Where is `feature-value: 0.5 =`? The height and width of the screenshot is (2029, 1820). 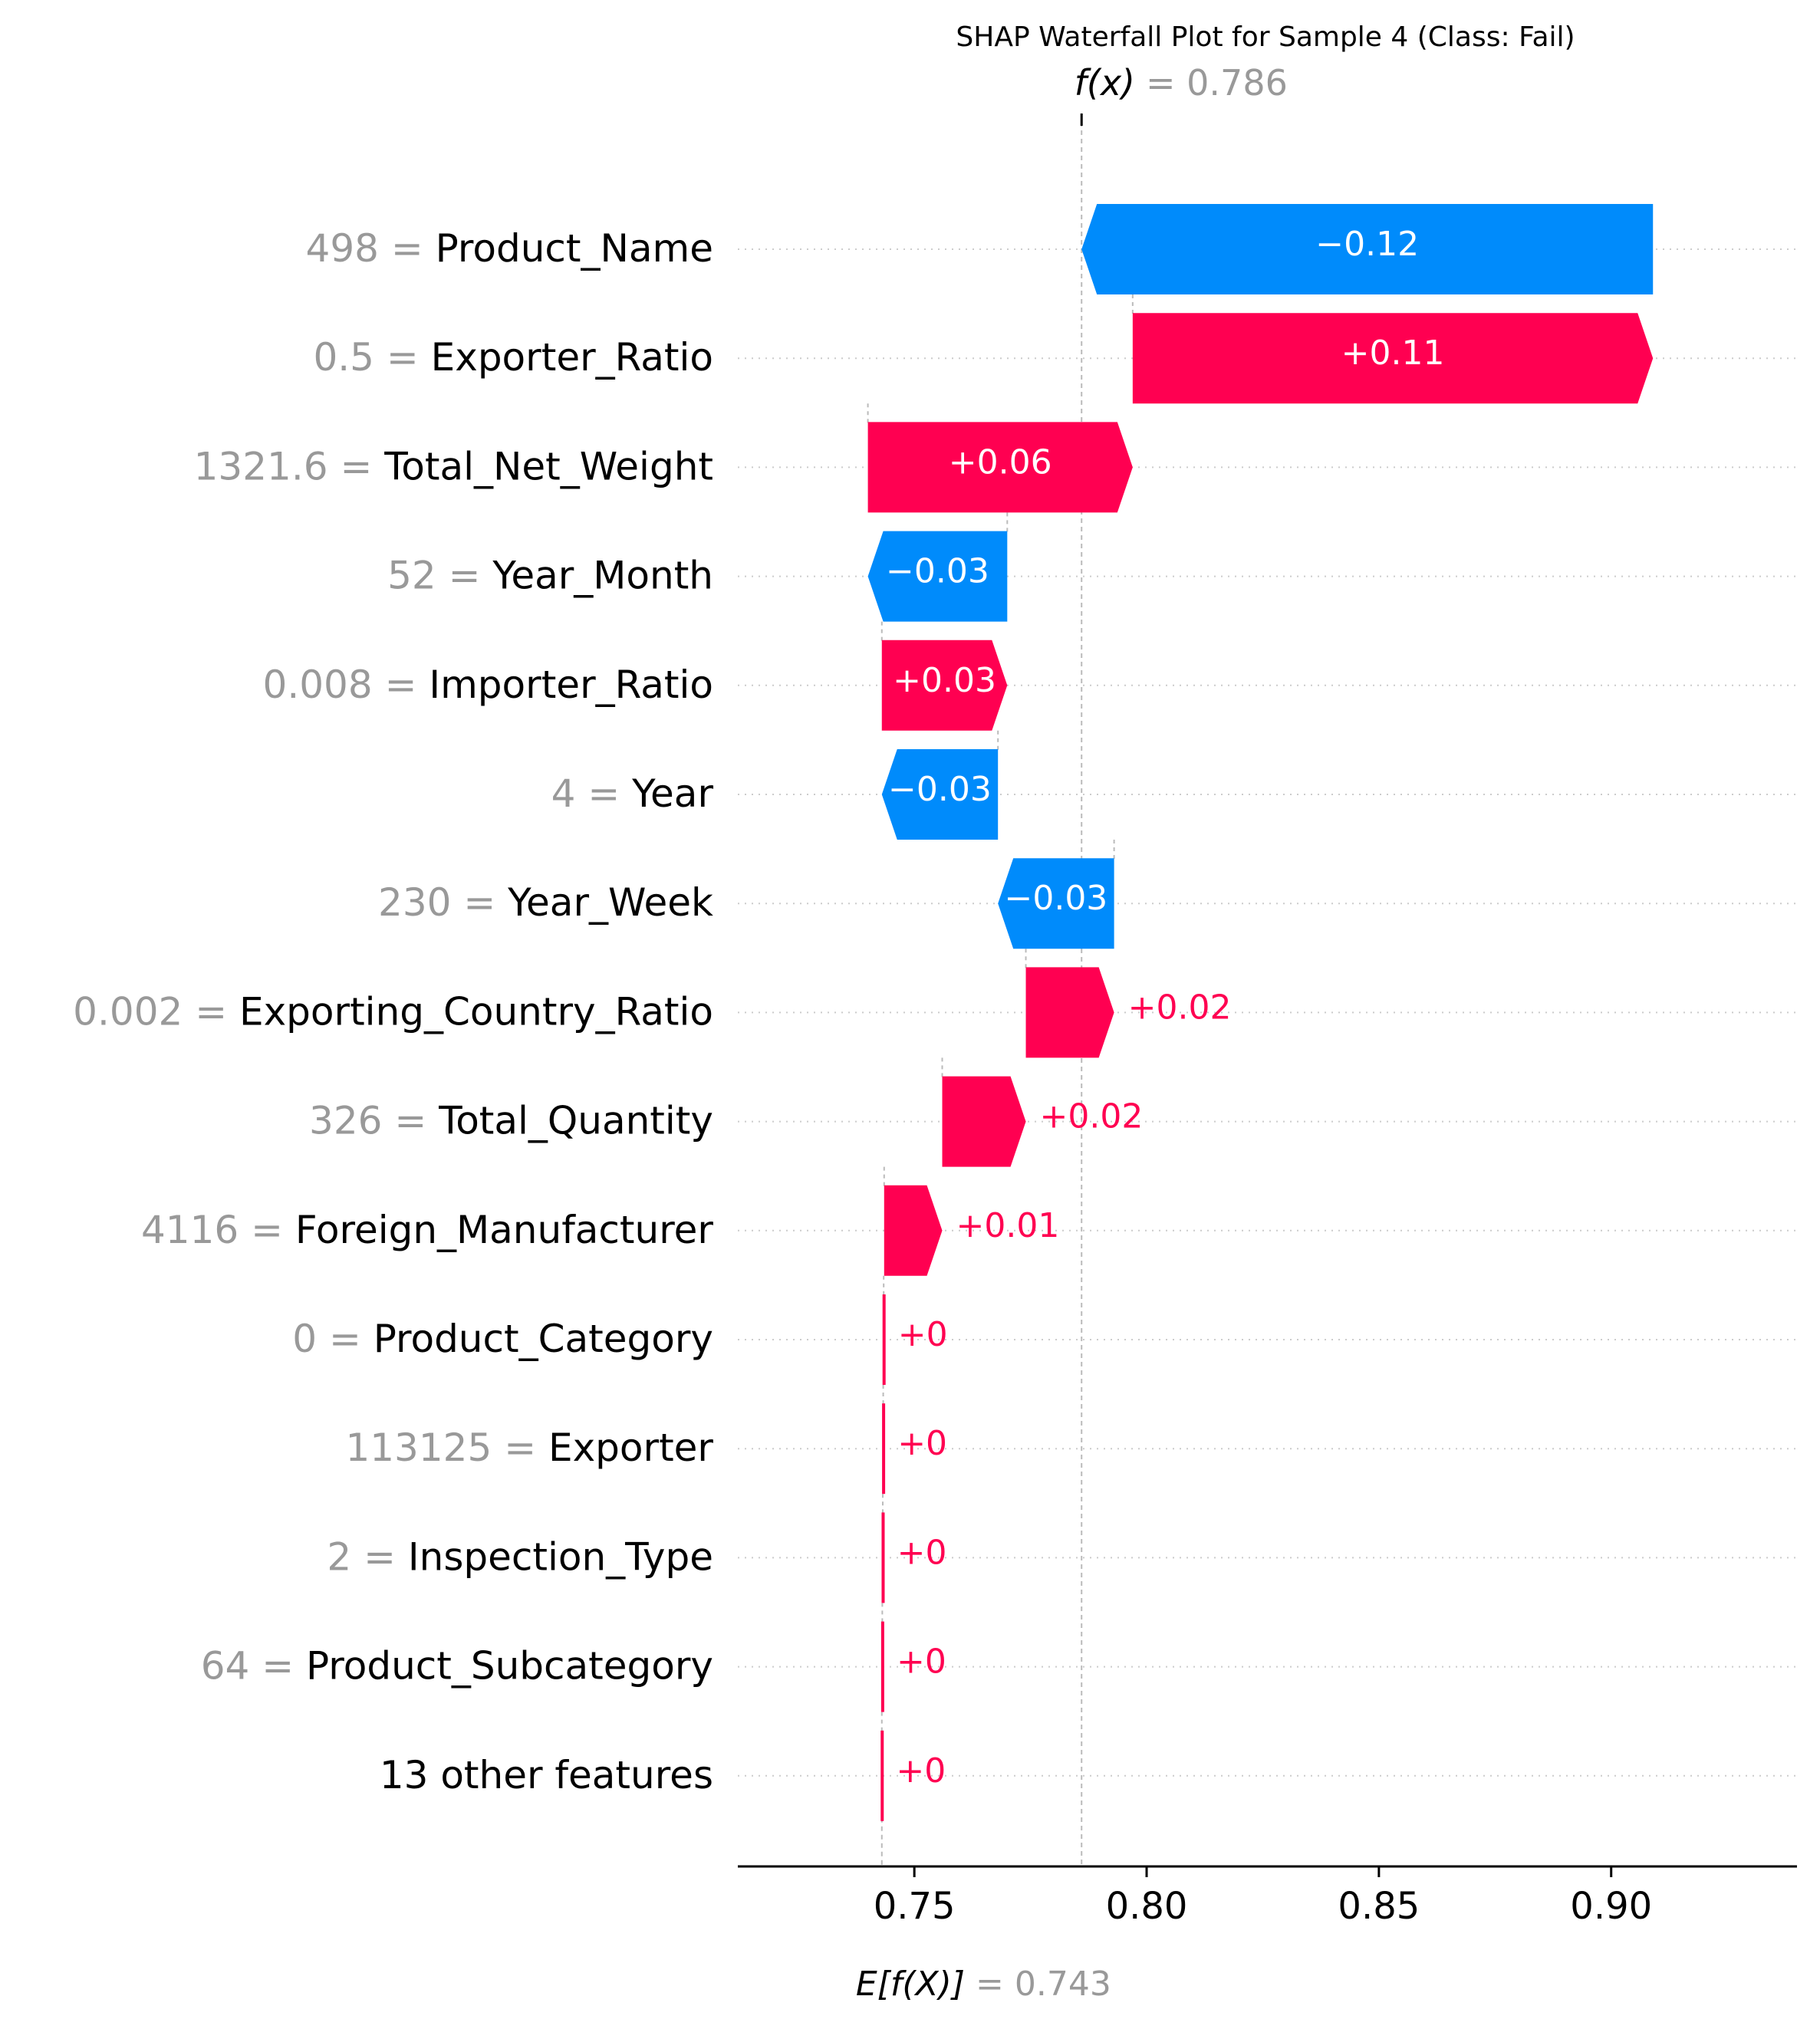 feature-value: 0.5 = is located at coordinates (371, 357).